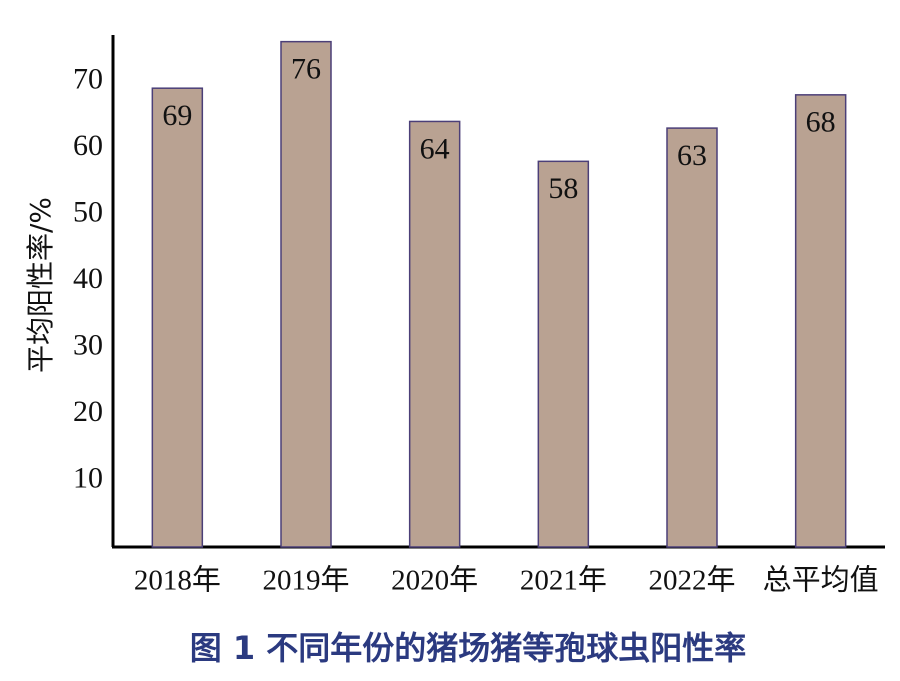  I want to click on y-tick-label: 60, so click(88, 145).